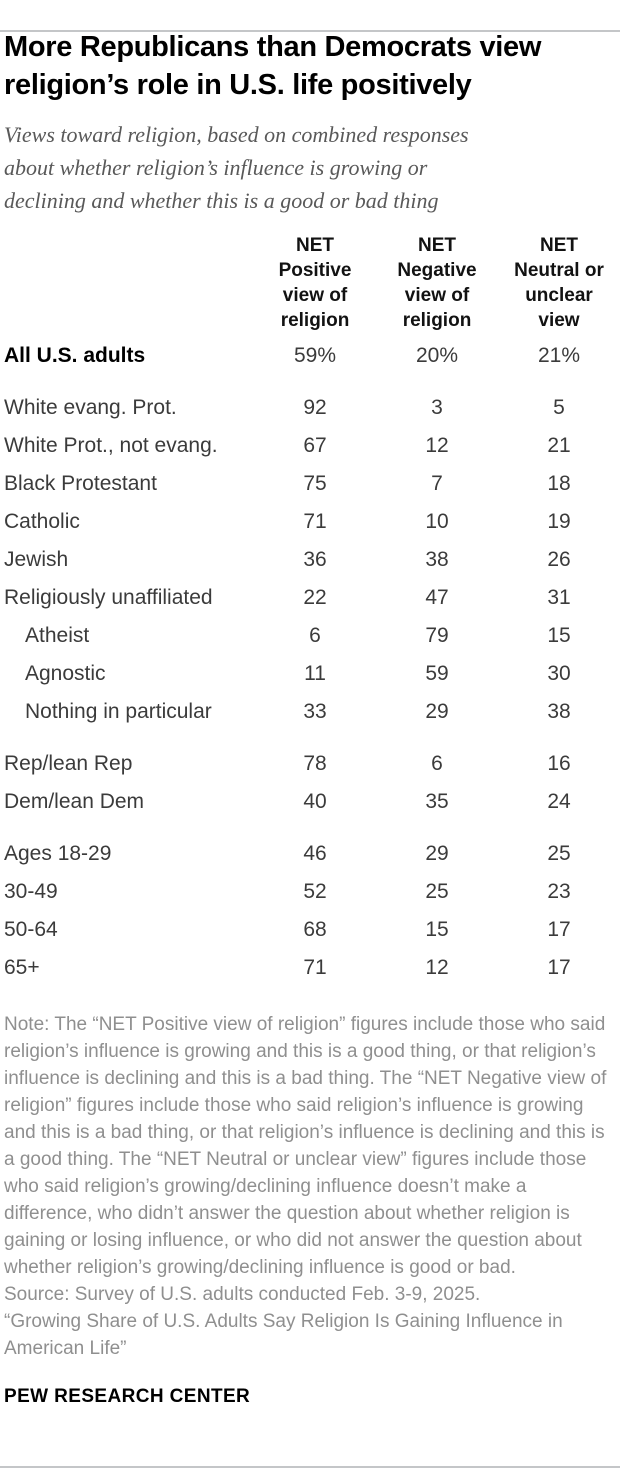 This screenshot has height=1472, width=620. I want to click on row-label: Dem/lean Dem, so click(74, 801).